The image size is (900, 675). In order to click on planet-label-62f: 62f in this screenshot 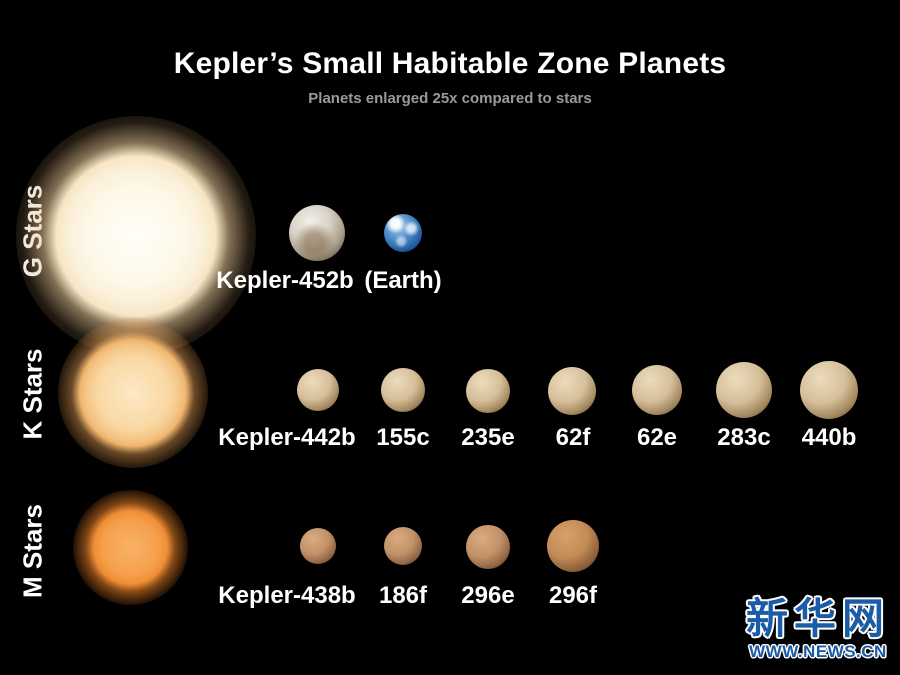, I will do `click(573, 437)`.